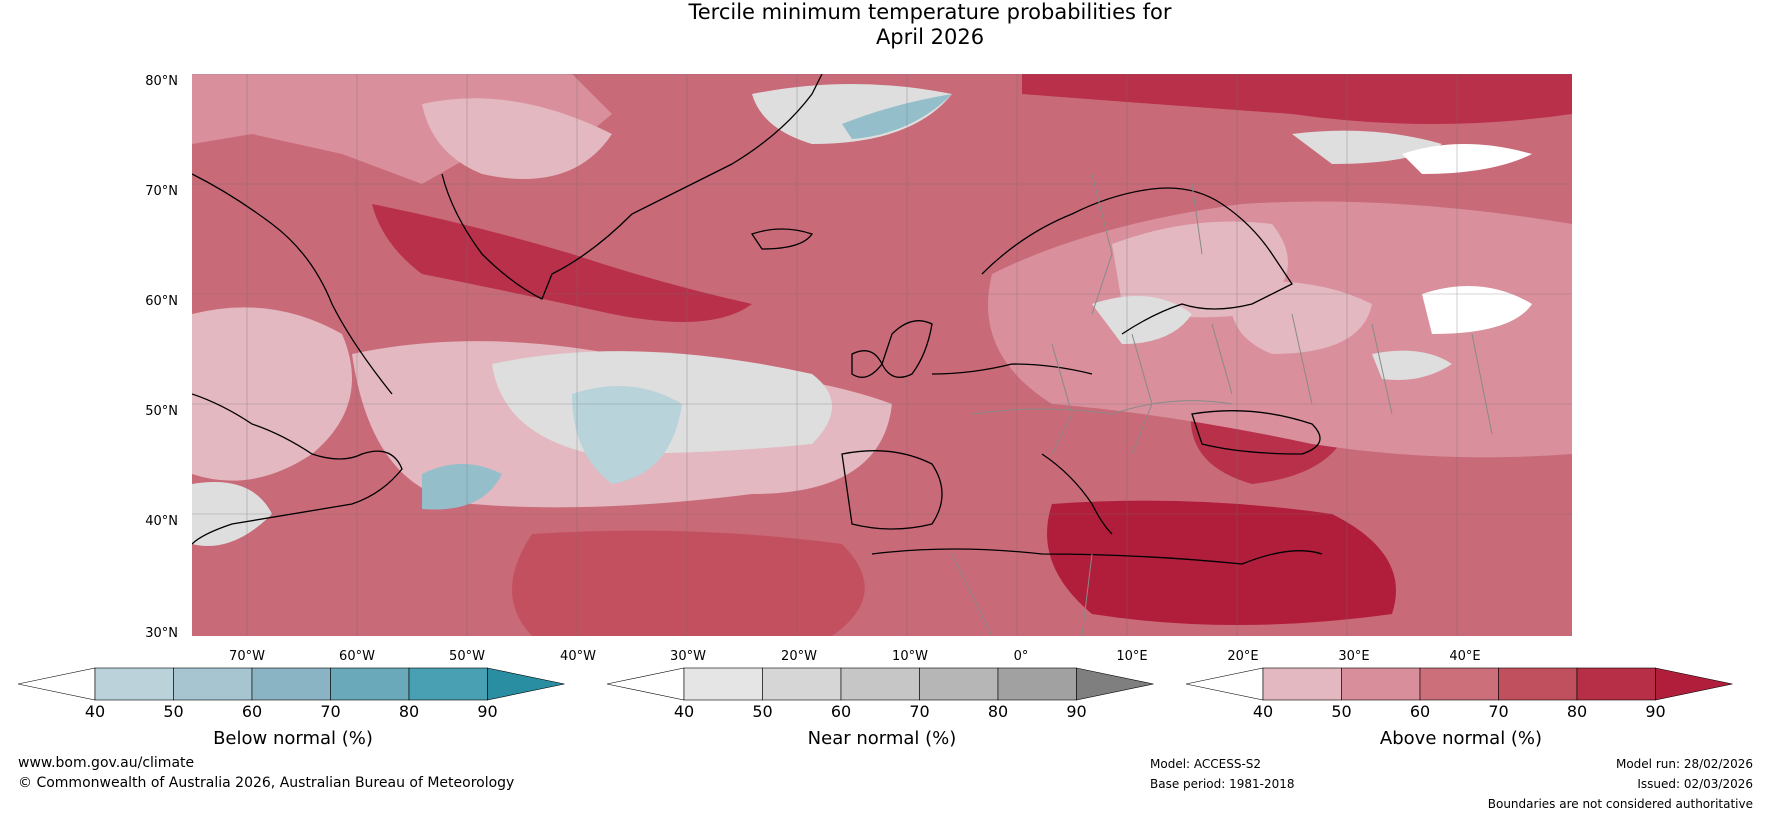  What do you see at coordinates (882, 738) in the screenshot?
I see `colorbar-near-title: Near normal (%)` at bounding box center [882, 738].